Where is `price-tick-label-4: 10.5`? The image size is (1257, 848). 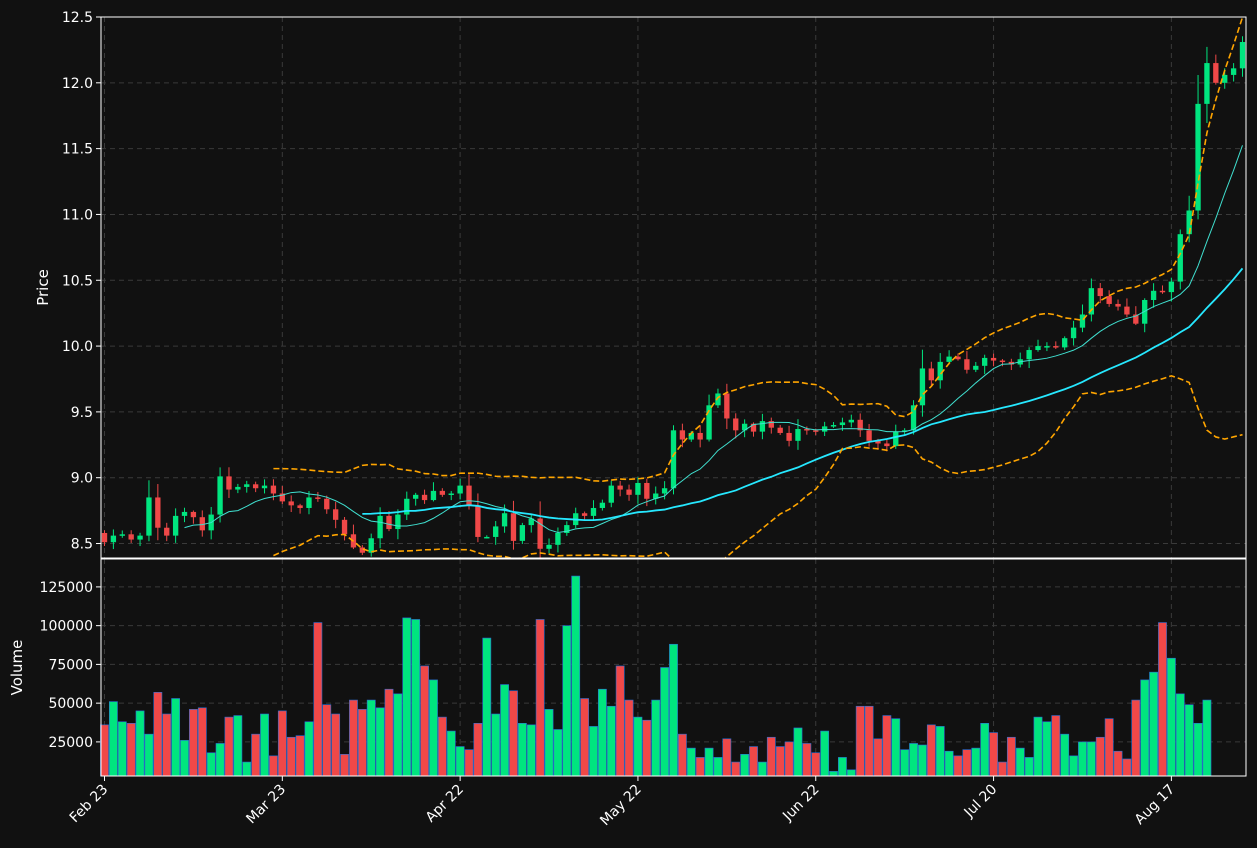 price-tick-label-4: 10.5 is located at coordinates (77, 281).